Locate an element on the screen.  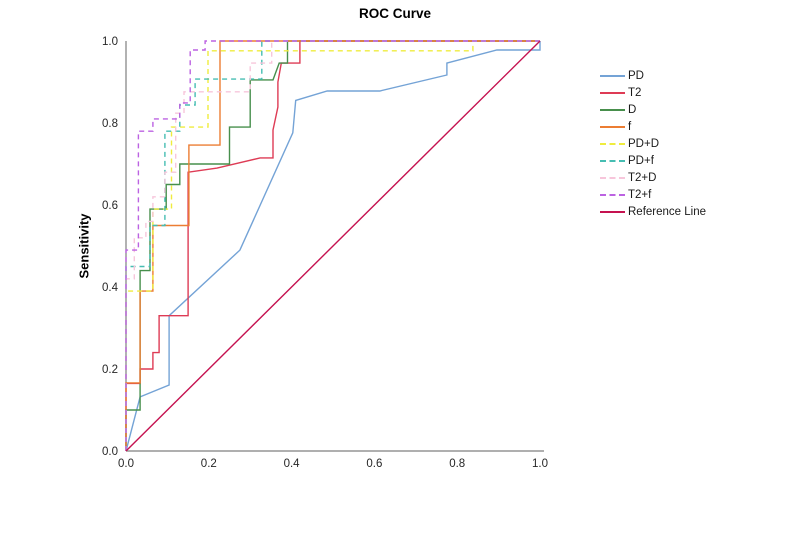
y-tick-label: 0.8 is located at coordinates (110, 124).